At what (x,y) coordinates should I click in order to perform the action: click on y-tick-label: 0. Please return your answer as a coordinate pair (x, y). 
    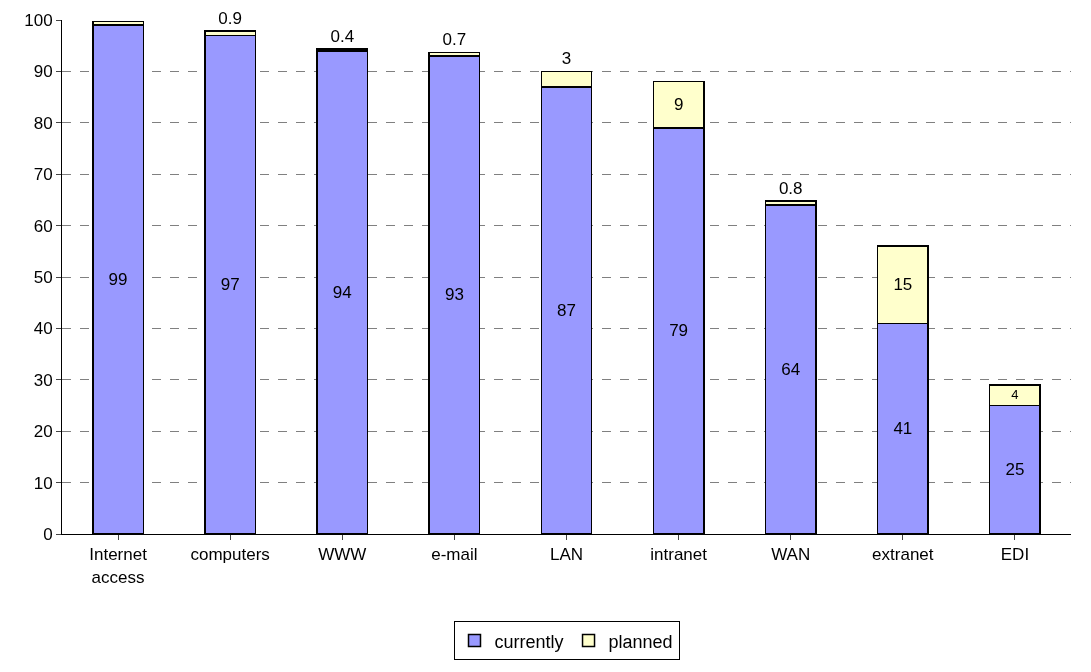
    Looking at the image, I should click on (48, 534).